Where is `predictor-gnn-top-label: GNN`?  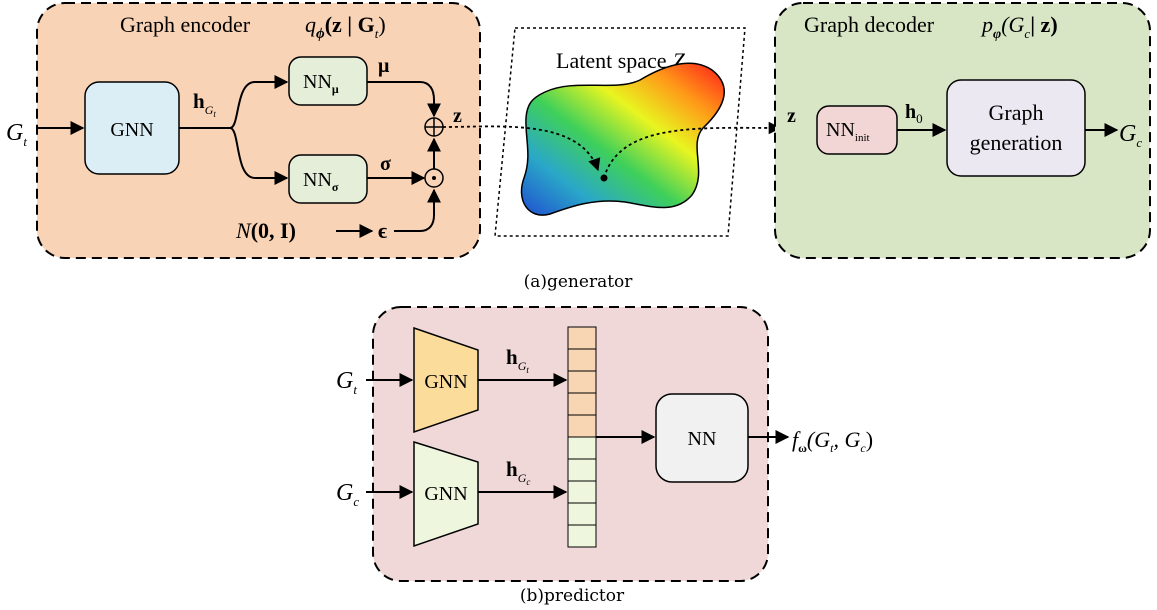
predictor-gnn-top-label: GNN is located at coordinates (445, 382).